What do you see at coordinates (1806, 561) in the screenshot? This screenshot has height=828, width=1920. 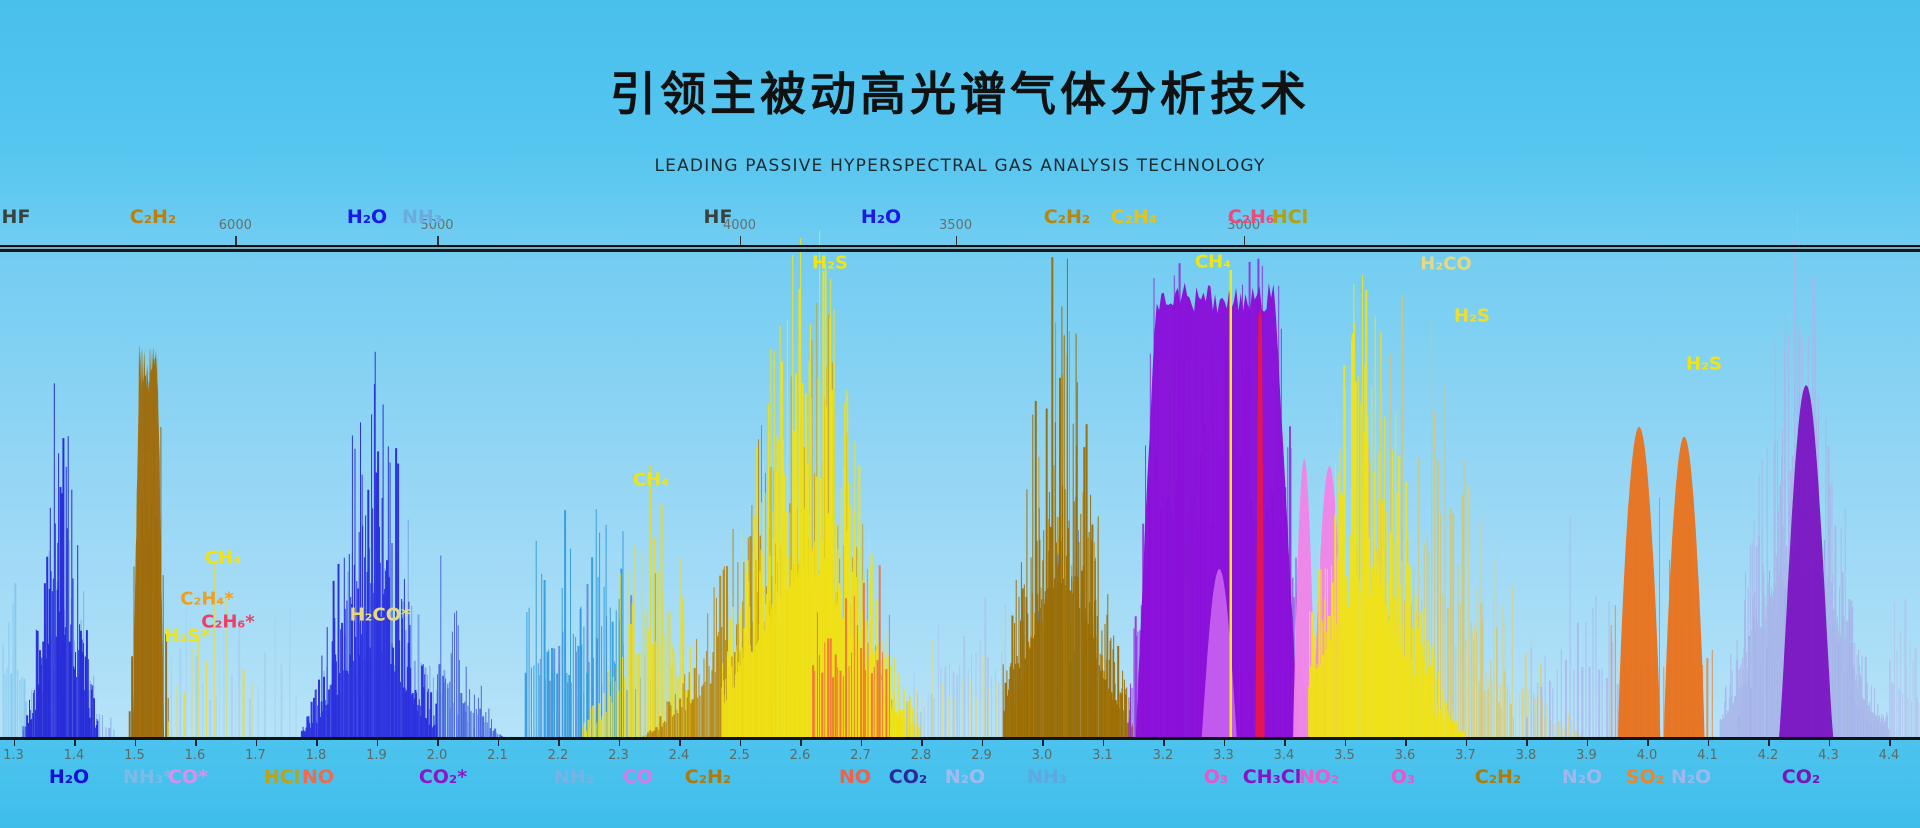 I see `band-co2-purple-solid` at bounding box center [1806, 561].